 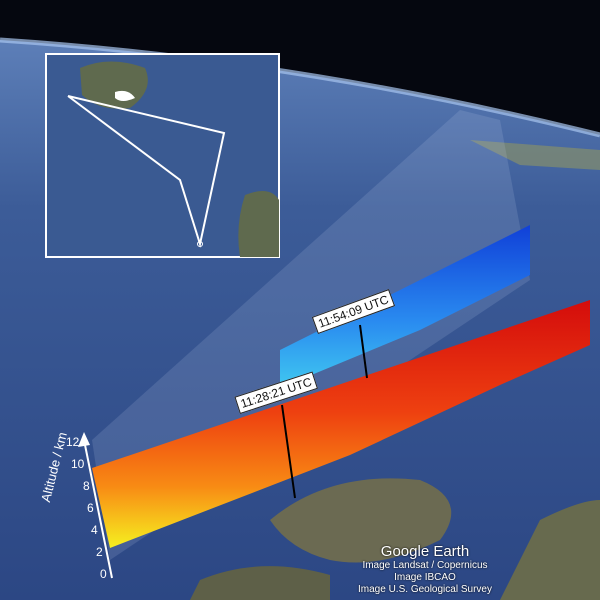 What do you see at coordinates (361, 520) in the screenshot?
I see `land-islands` at bounding box center [361, 520].